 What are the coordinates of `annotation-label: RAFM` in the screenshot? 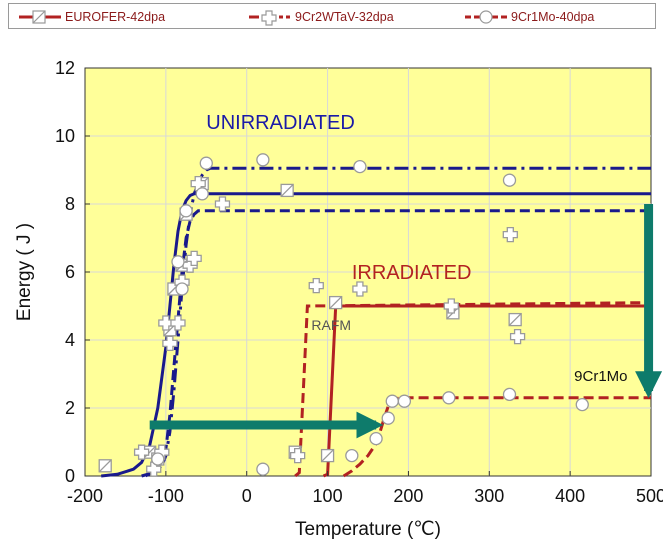 It's located at (331, 325).